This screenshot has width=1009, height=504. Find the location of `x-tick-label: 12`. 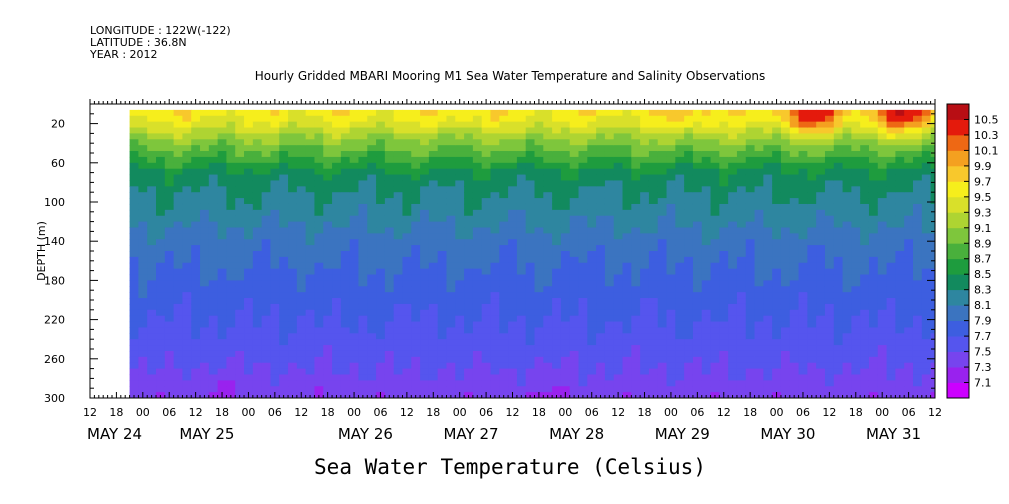

x-tick-label: 12 is located at coordinates (513, 412).